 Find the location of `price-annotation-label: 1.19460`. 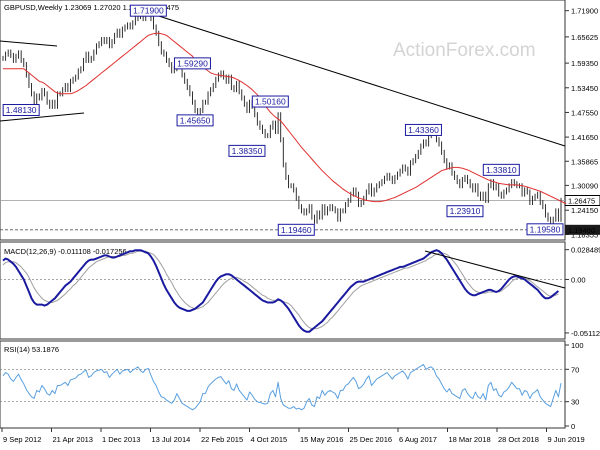

price-annotation-label: 1.19460 is located at coordinates (296, 230).